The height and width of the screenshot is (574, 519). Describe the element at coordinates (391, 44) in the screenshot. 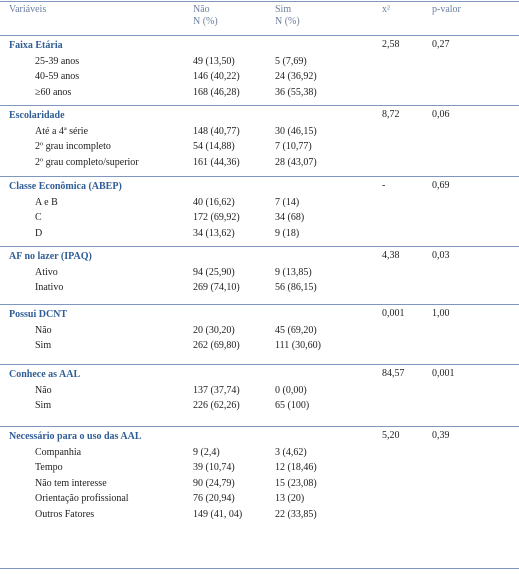

I see `section-chi-square: 2,58` at that location.